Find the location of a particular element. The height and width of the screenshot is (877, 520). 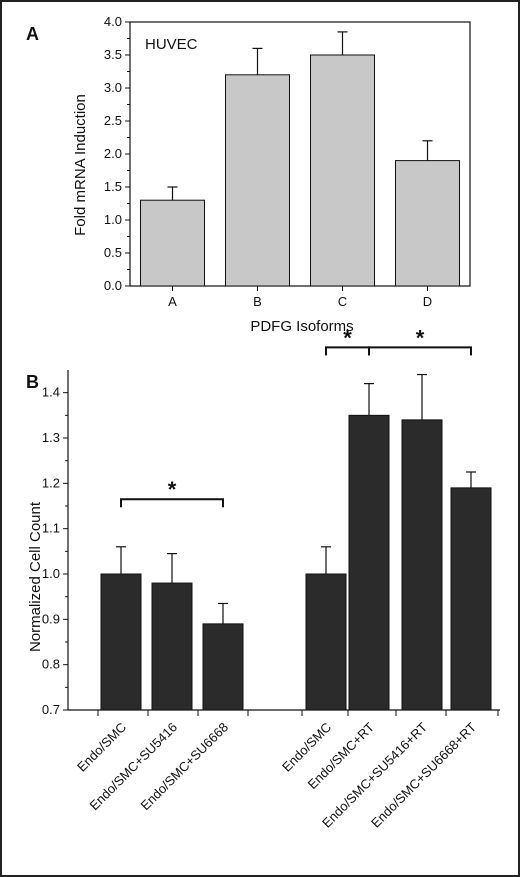

panel-b-category-label: Endo/SMC+SU5416 is located at coordinates (133, 767).